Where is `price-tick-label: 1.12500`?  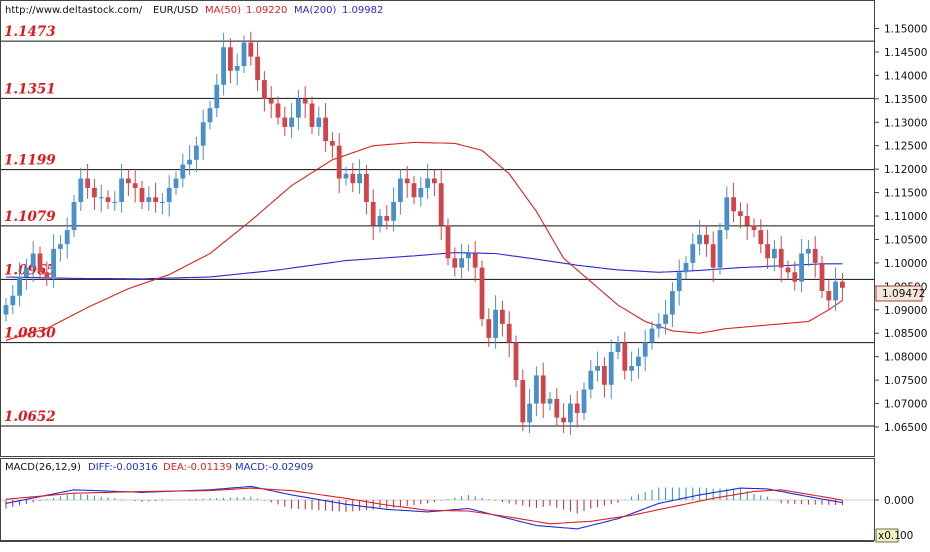
price-tick-label: 1.12500 is located at coordinates (905, 147).